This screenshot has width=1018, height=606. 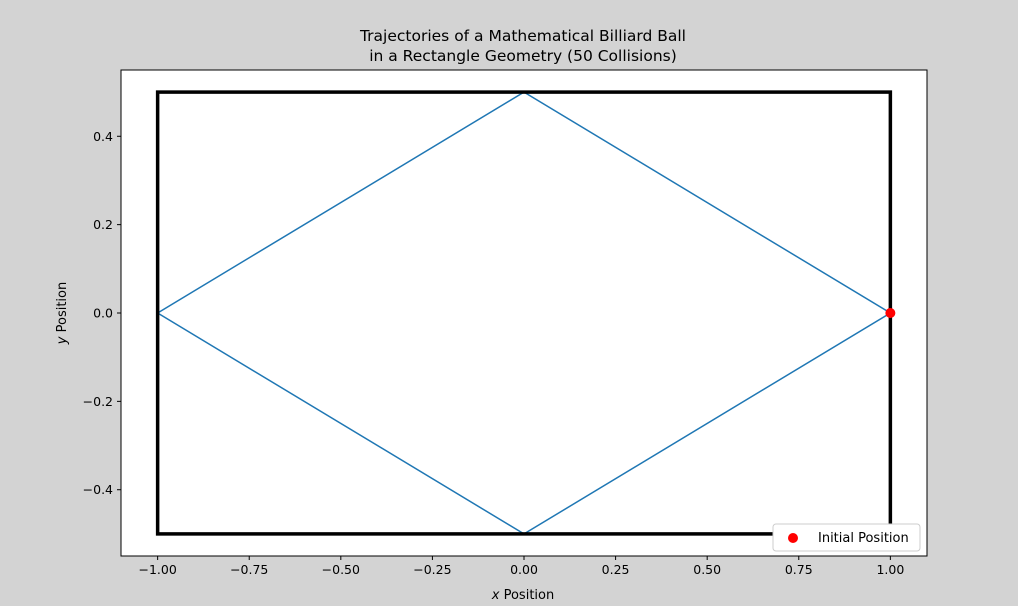 What do you see at coordinates (616, 569) in the screenshot?
I see `x-tick-label: 0.25` at bounding box center [616, 569].